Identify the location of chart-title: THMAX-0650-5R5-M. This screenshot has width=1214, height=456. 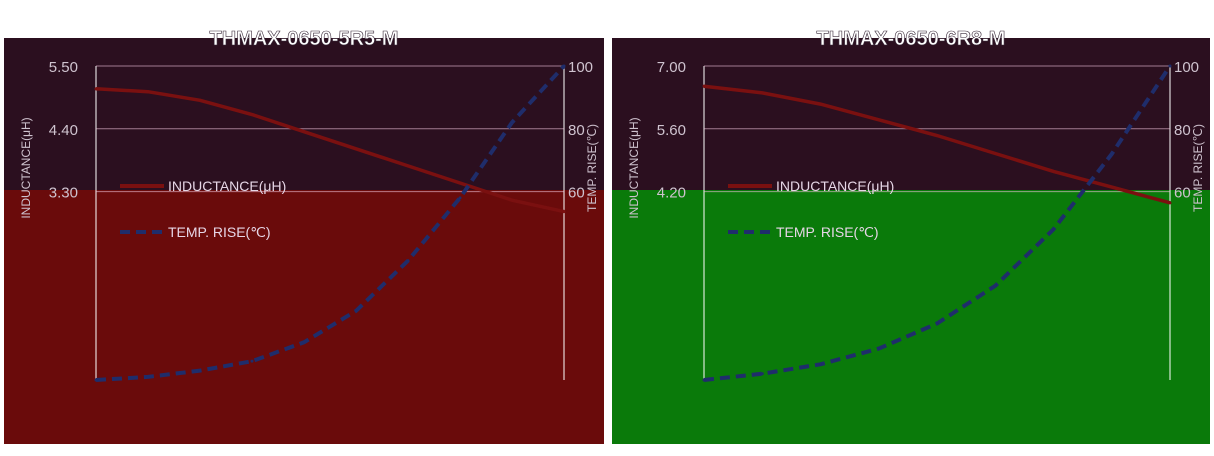
(304, 39).